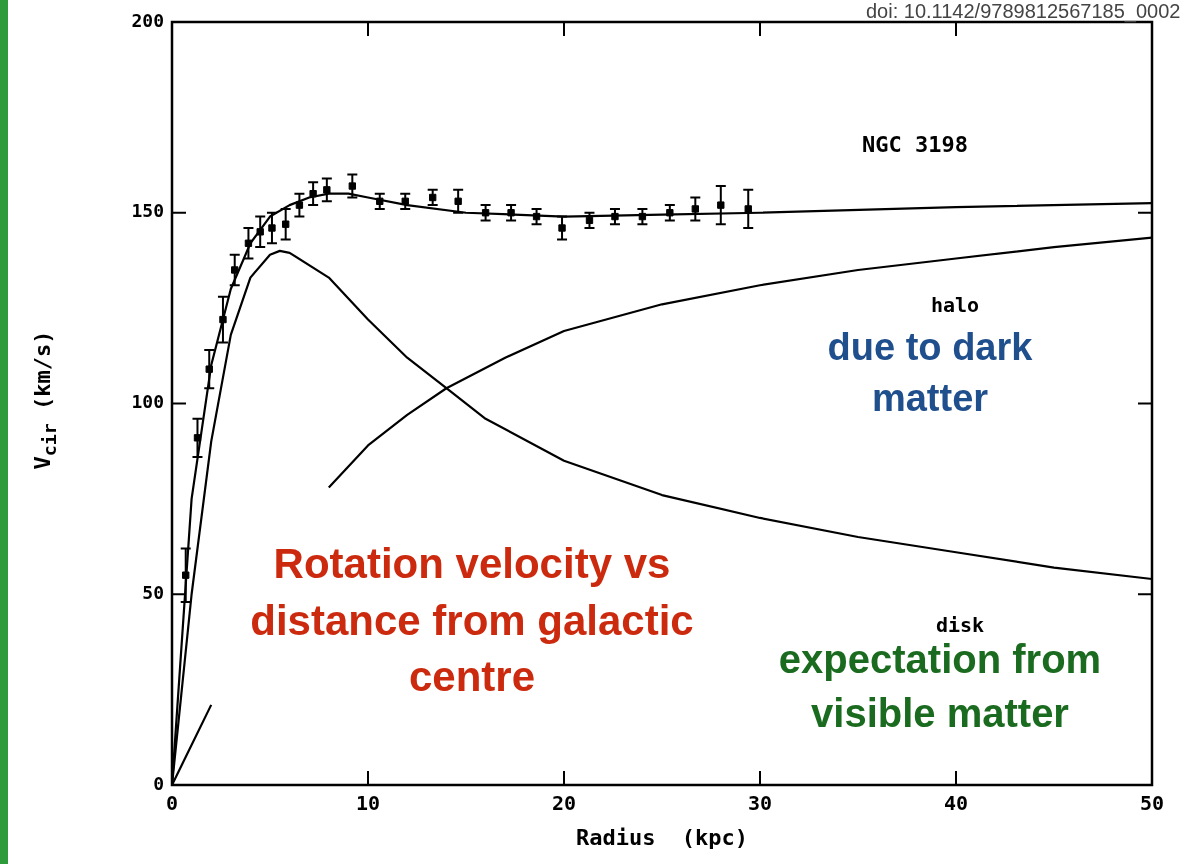 Image resolution: width=1187 pixels, height=864 pixels. Describe the element at coordinates (147, 20) in the screenshot. I see `y-tick-label: 200` at that location.